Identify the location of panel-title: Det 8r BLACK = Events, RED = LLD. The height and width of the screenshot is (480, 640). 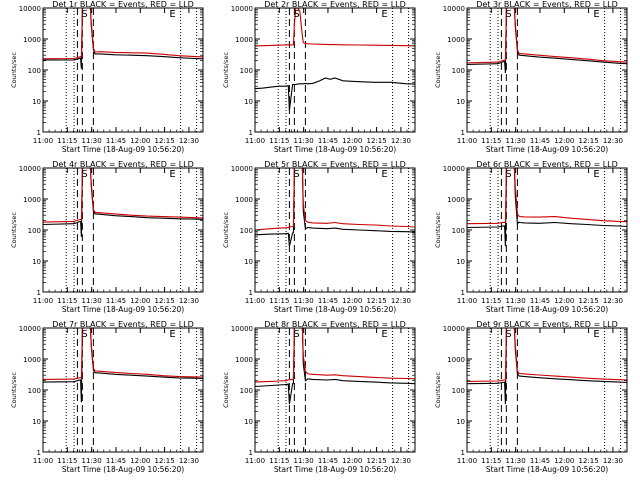
(335, 324).